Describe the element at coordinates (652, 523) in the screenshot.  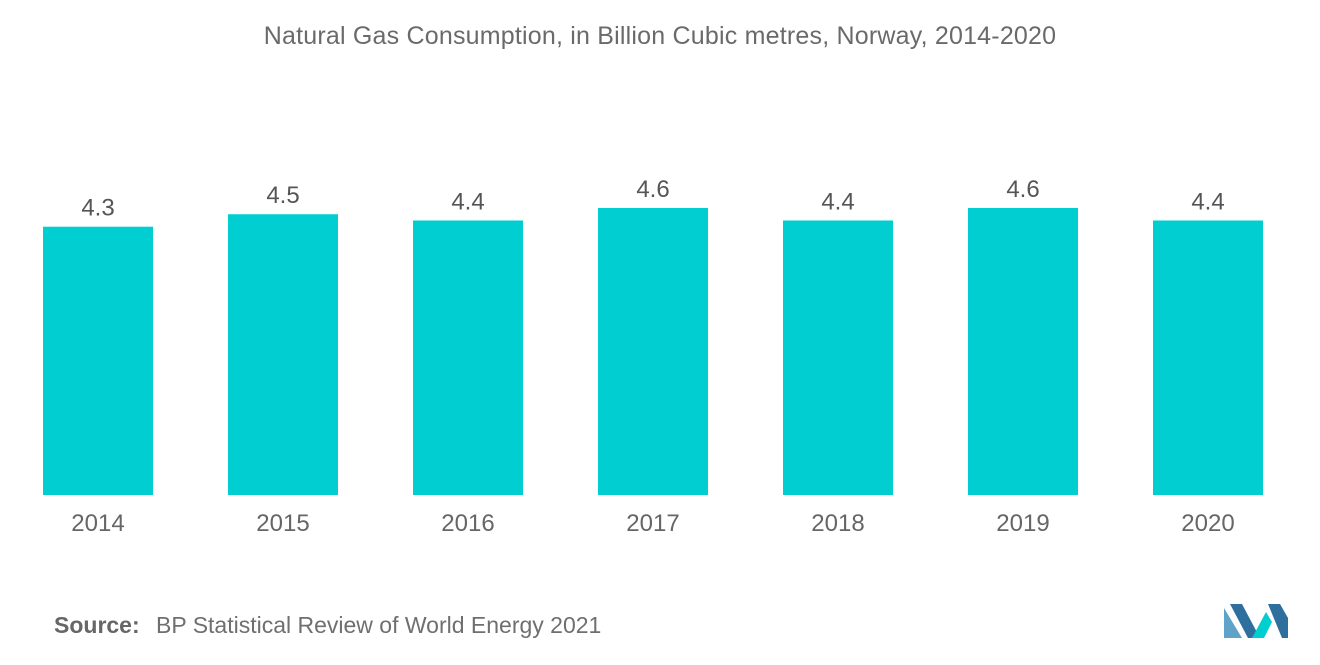
I see `x-tick-label-2017: 2017` at that location.